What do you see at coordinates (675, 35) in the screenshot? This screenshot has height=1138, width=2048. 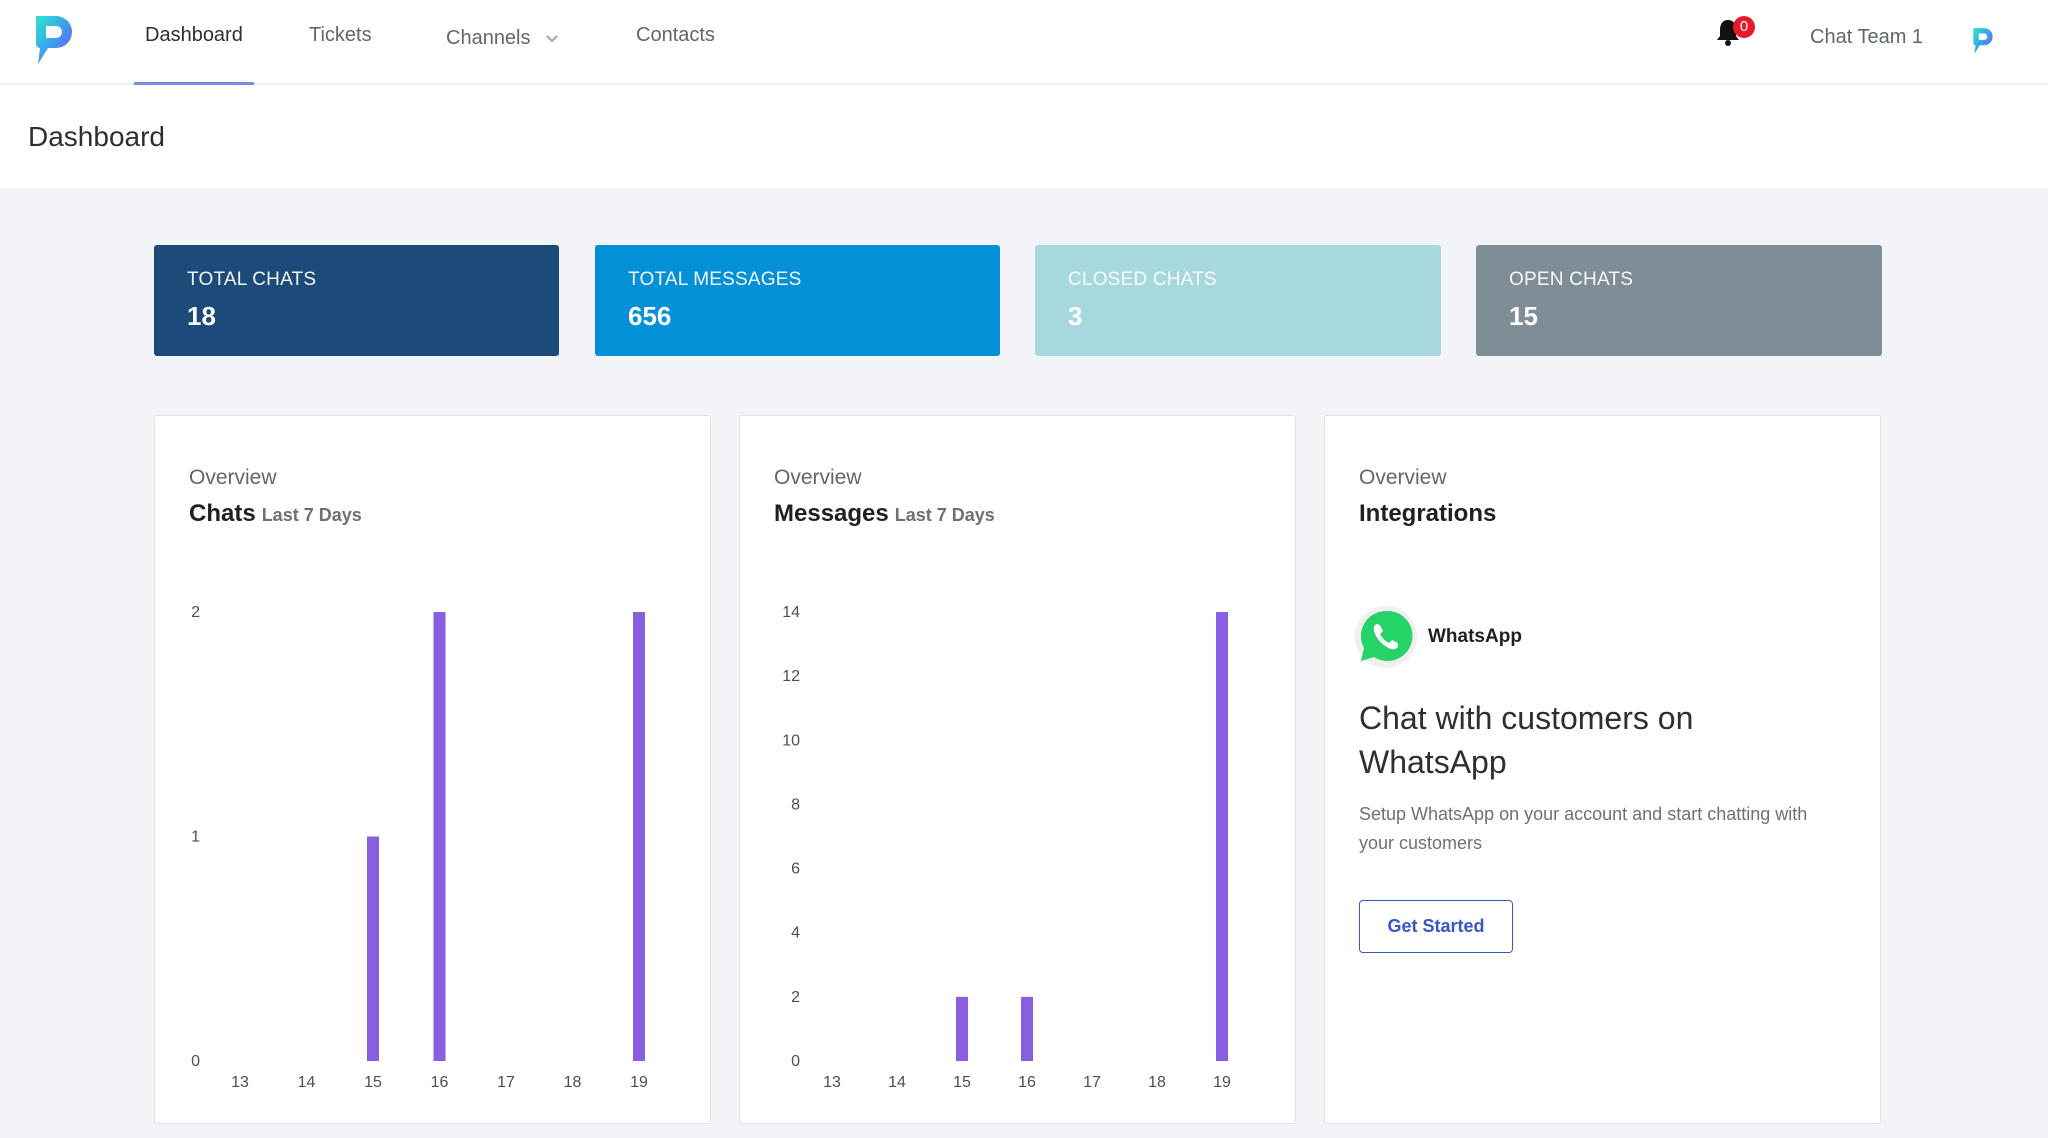 I see `nav-item-contacts: Contacts` at bounding box center [675, 35].